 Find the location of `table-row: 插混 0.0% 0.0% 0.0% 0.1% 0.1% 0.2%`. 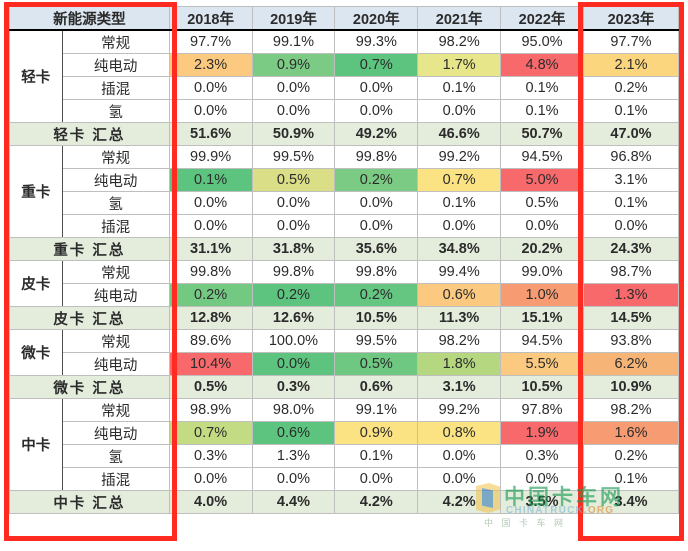

table-row: 插混 0.0% 0.0% 0.0% 0.1% 0.1% 0.2% is located at coordinates (345, 88).